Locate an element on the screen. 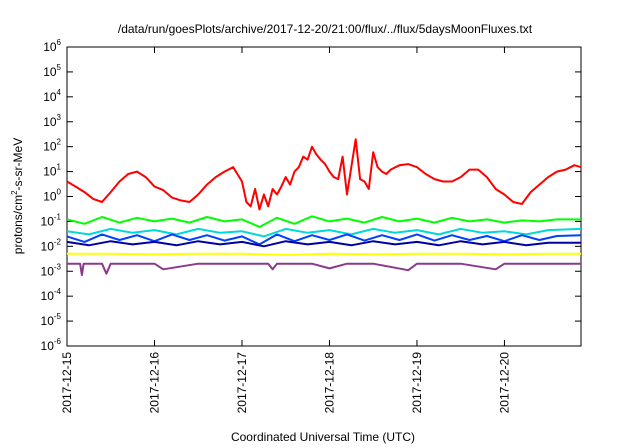 The height and width of the screenshot is (448, 640). y-tick-label: 10⁻² is located at coordinates (51, 245).